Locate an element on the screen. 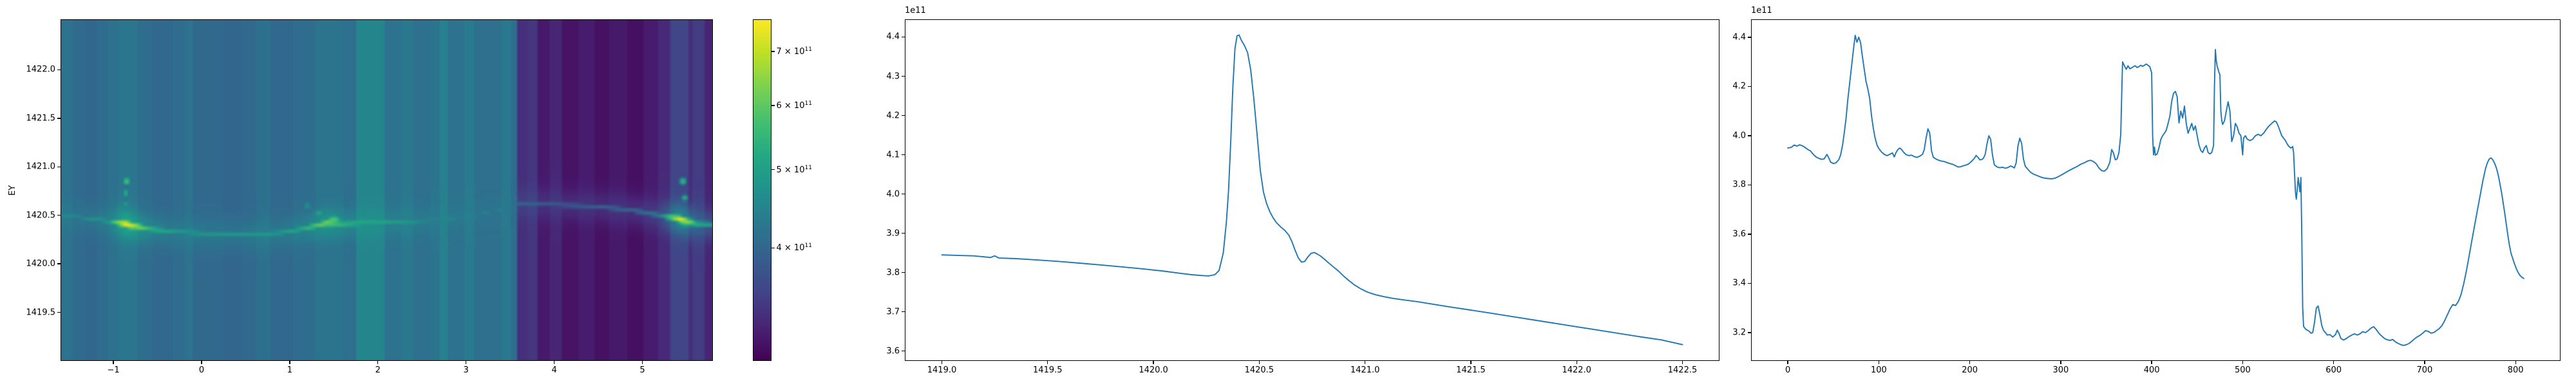 Image resolution: width=2576 pixels, height=386 pixels. heatmap-ylabel: EY is located at coordinates (12, 190).